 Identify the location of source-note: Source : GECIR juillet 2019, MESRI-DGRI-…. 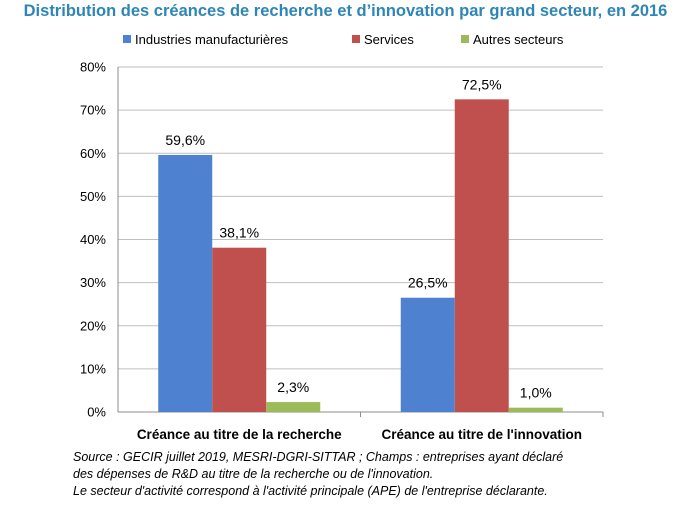
(378, 474).